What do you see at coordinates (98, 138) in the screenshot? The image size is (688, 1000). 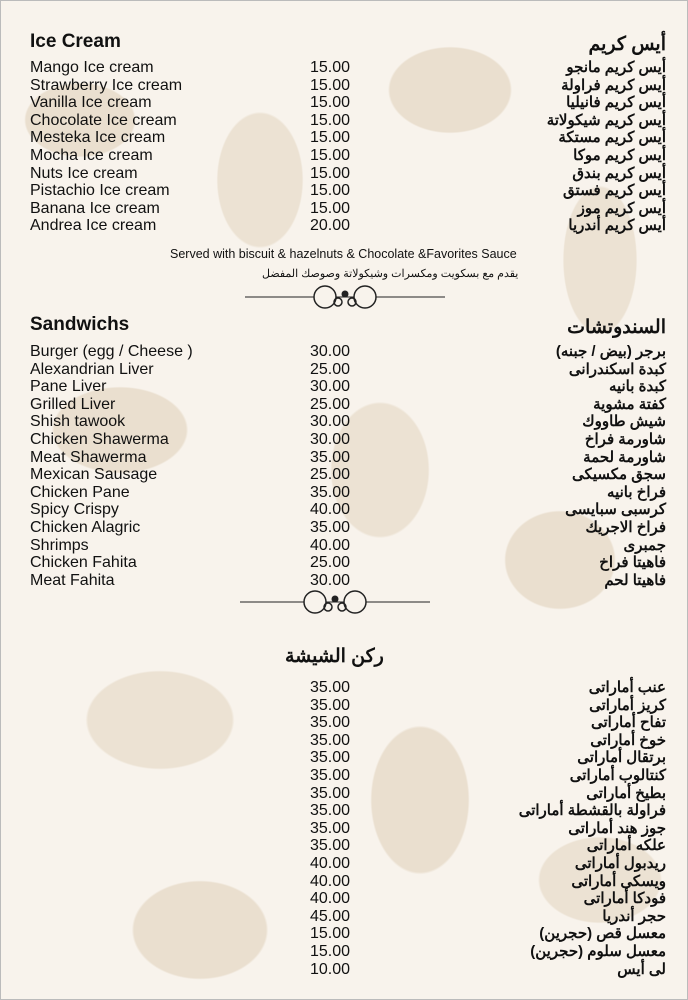 I see `item-name: Mesteka Ice cream` at bounding box center [98, 138].